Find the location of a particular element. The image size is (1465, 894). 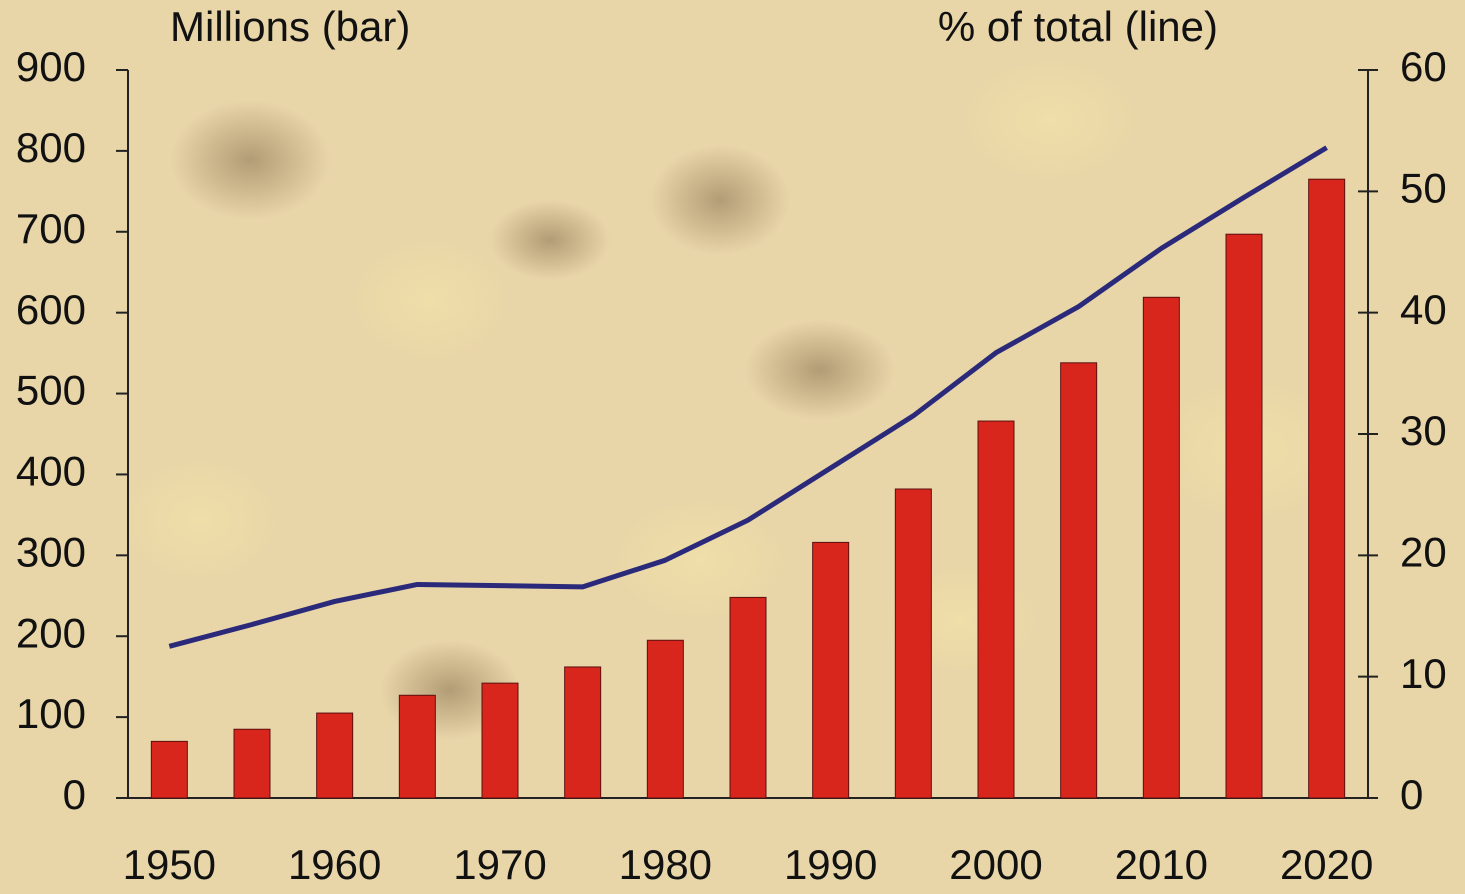

y-tick-label: 300 is located at coordinates (51, 551).